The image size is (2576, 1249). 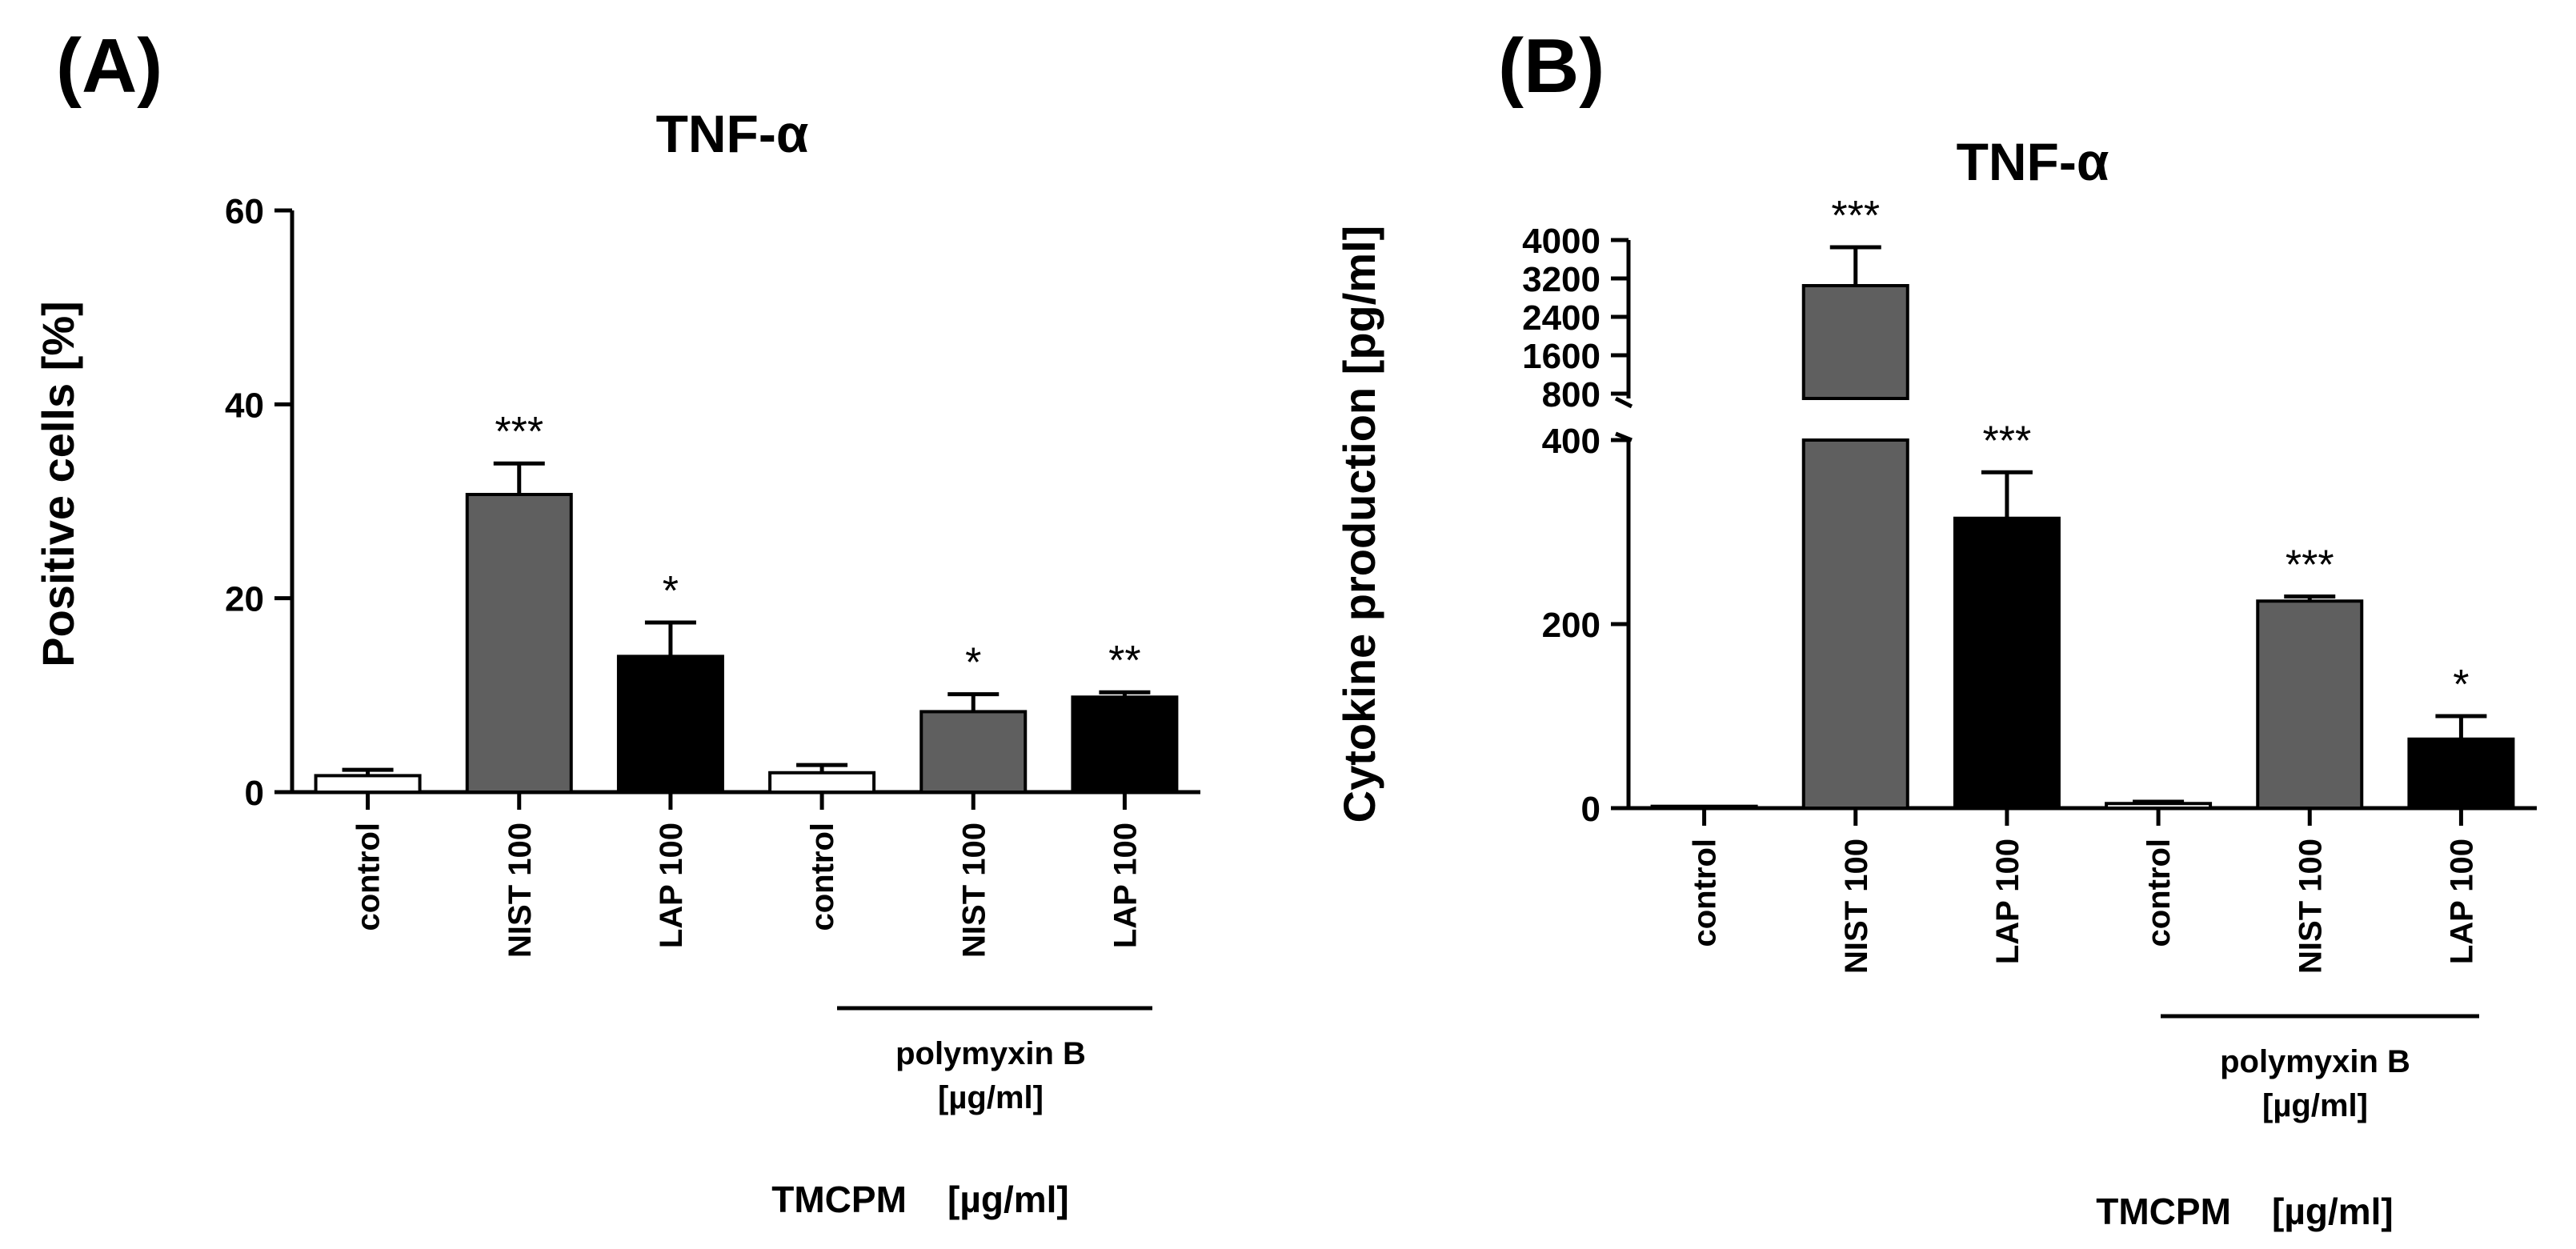 I want to click on panel-b-letter: (B), so click(x=1551, y=66).